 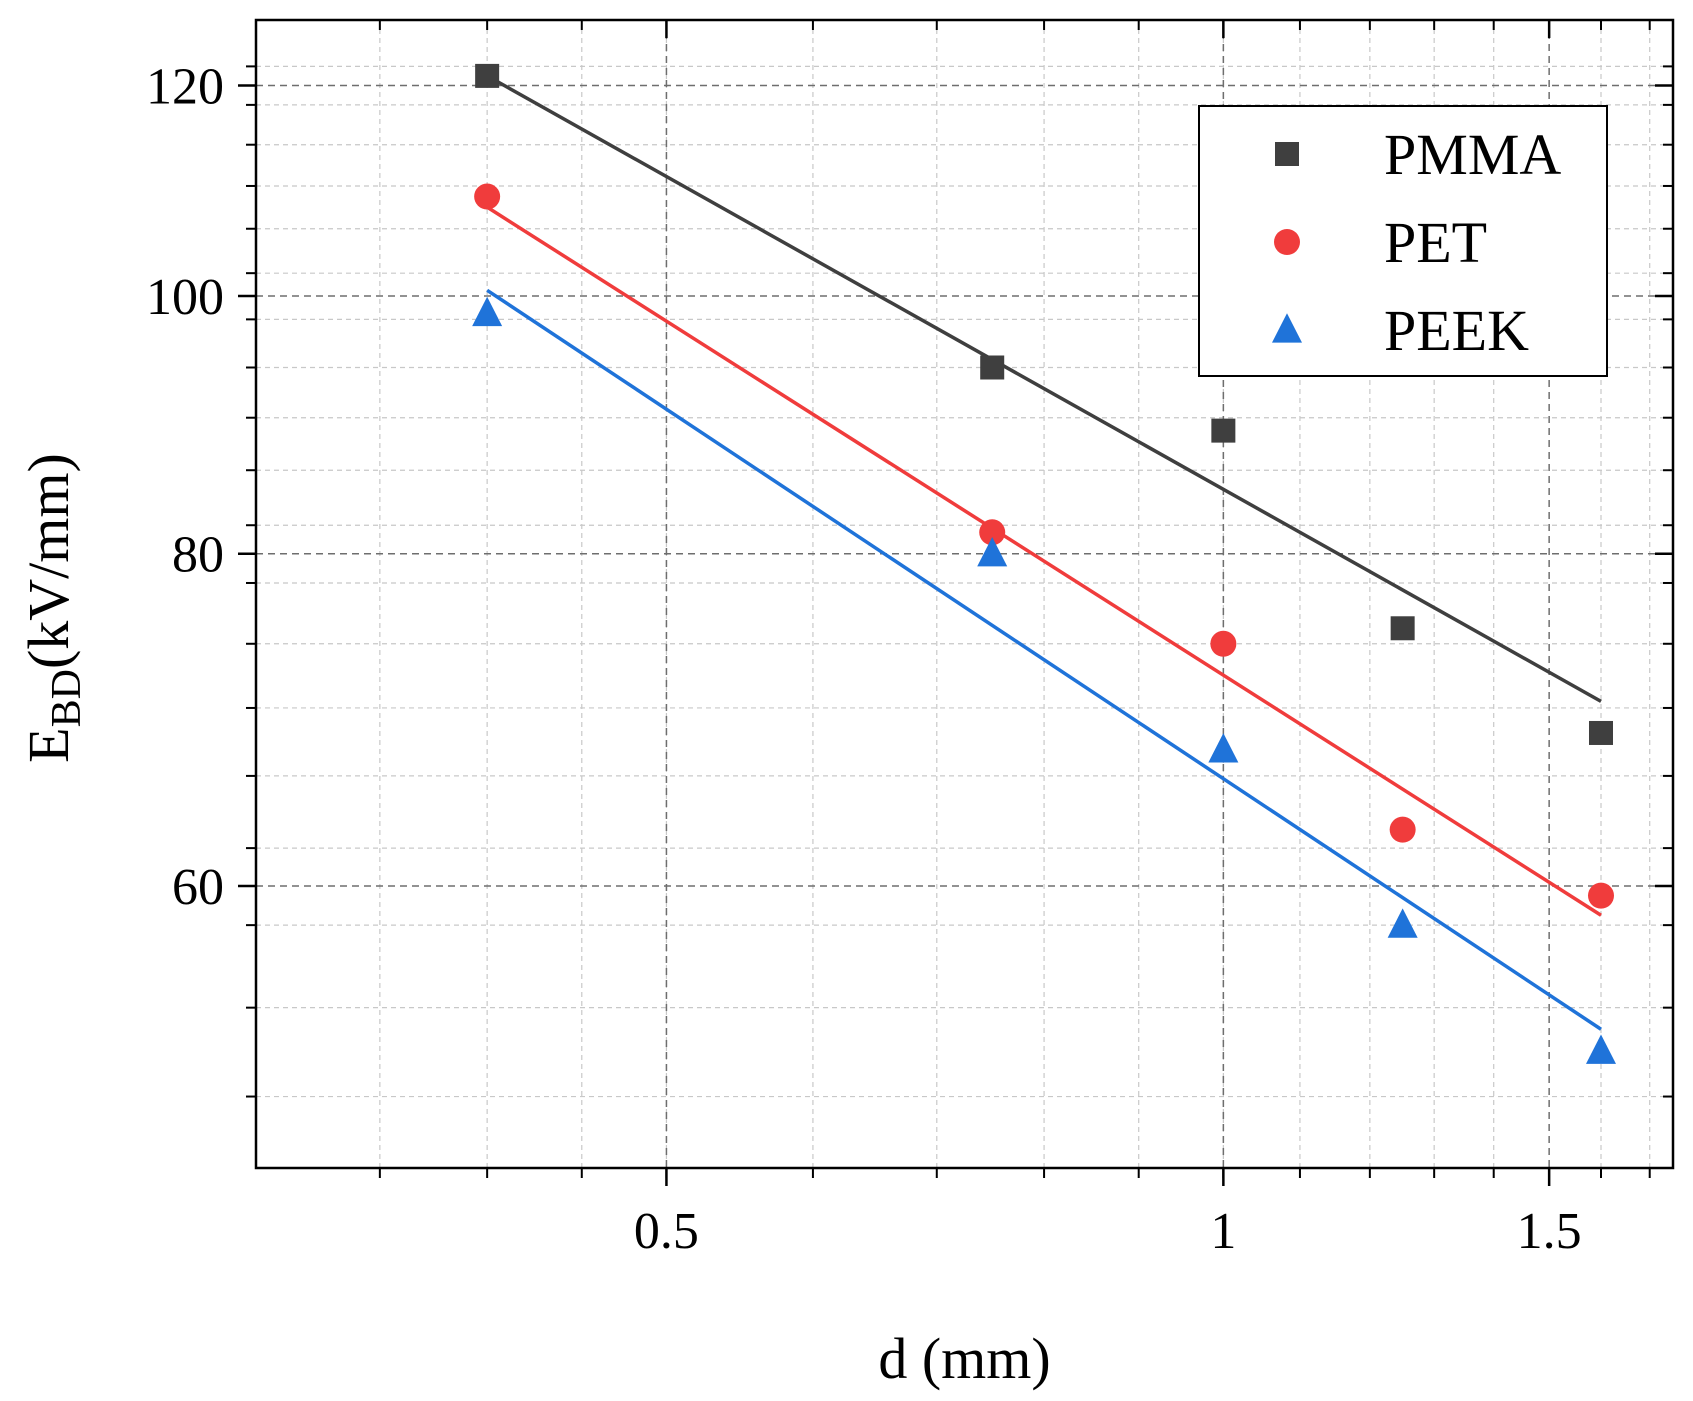 I want to click on x-tick-label: 1, so click(x=1223, y=1231).